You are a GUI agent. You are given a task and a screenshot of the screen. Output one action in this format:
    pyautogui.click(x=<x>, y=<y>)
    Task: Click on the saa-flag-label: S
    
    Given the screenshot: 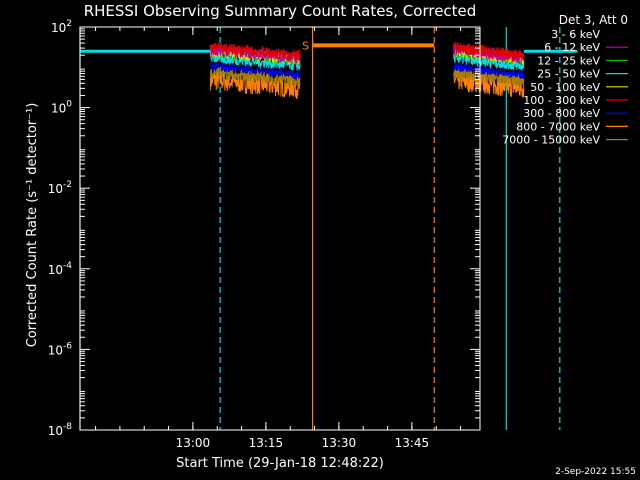 What is the action you would take?
    pyautogui.click(x=305, y=45)
    